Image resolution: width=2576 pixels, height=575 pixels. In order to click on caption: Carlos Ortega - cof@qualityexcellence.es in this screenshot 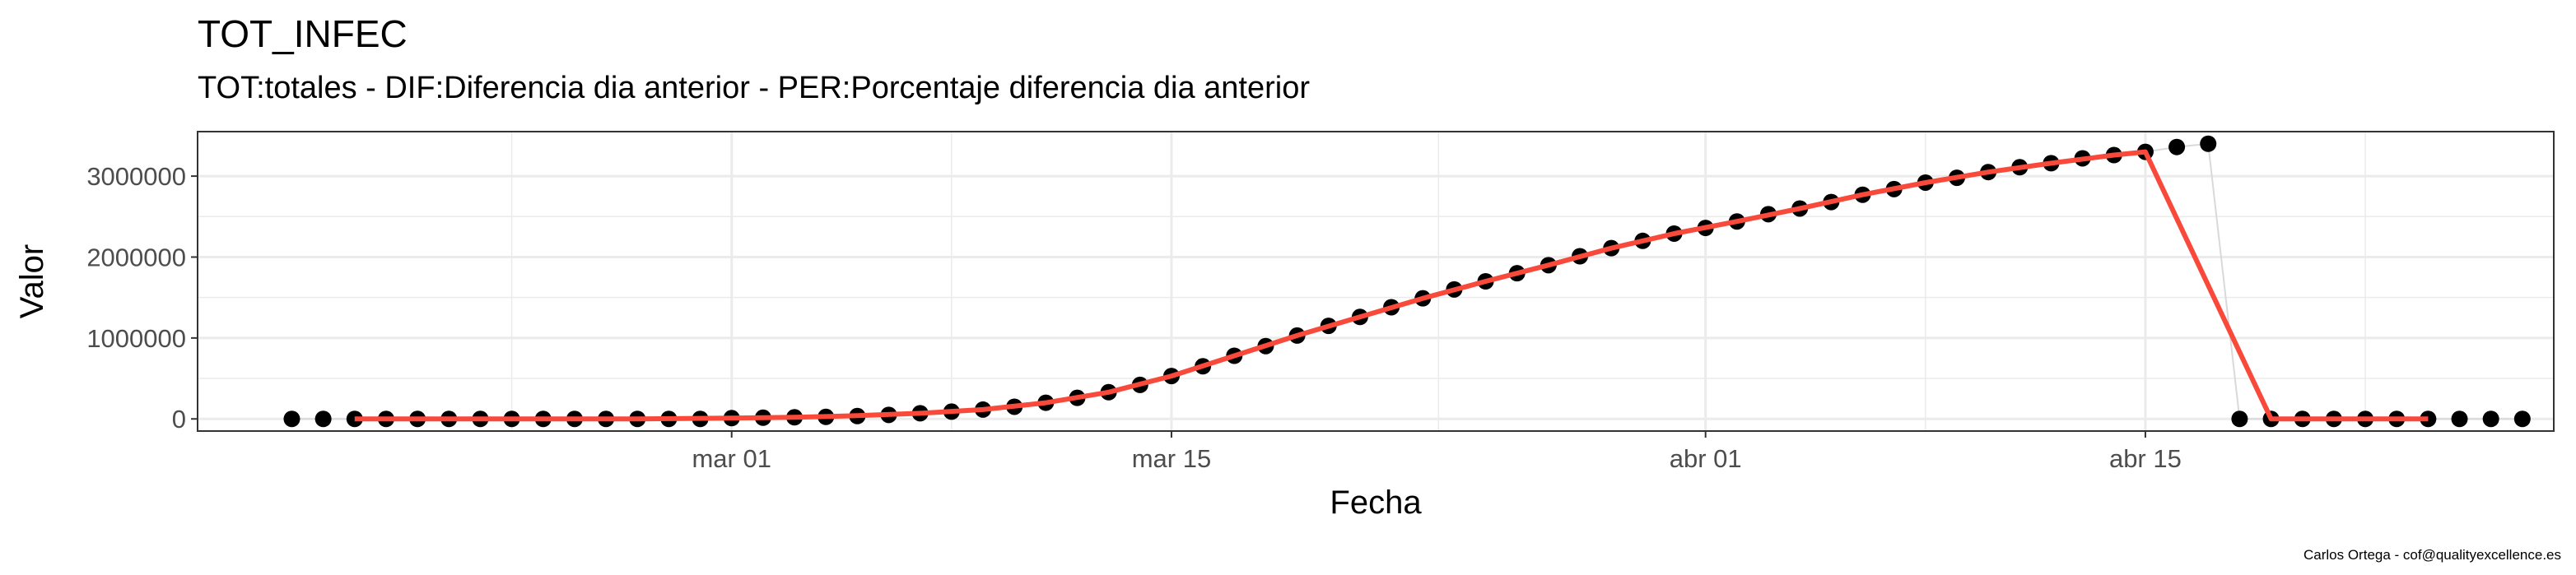, I will do `click(2432, 555)`.